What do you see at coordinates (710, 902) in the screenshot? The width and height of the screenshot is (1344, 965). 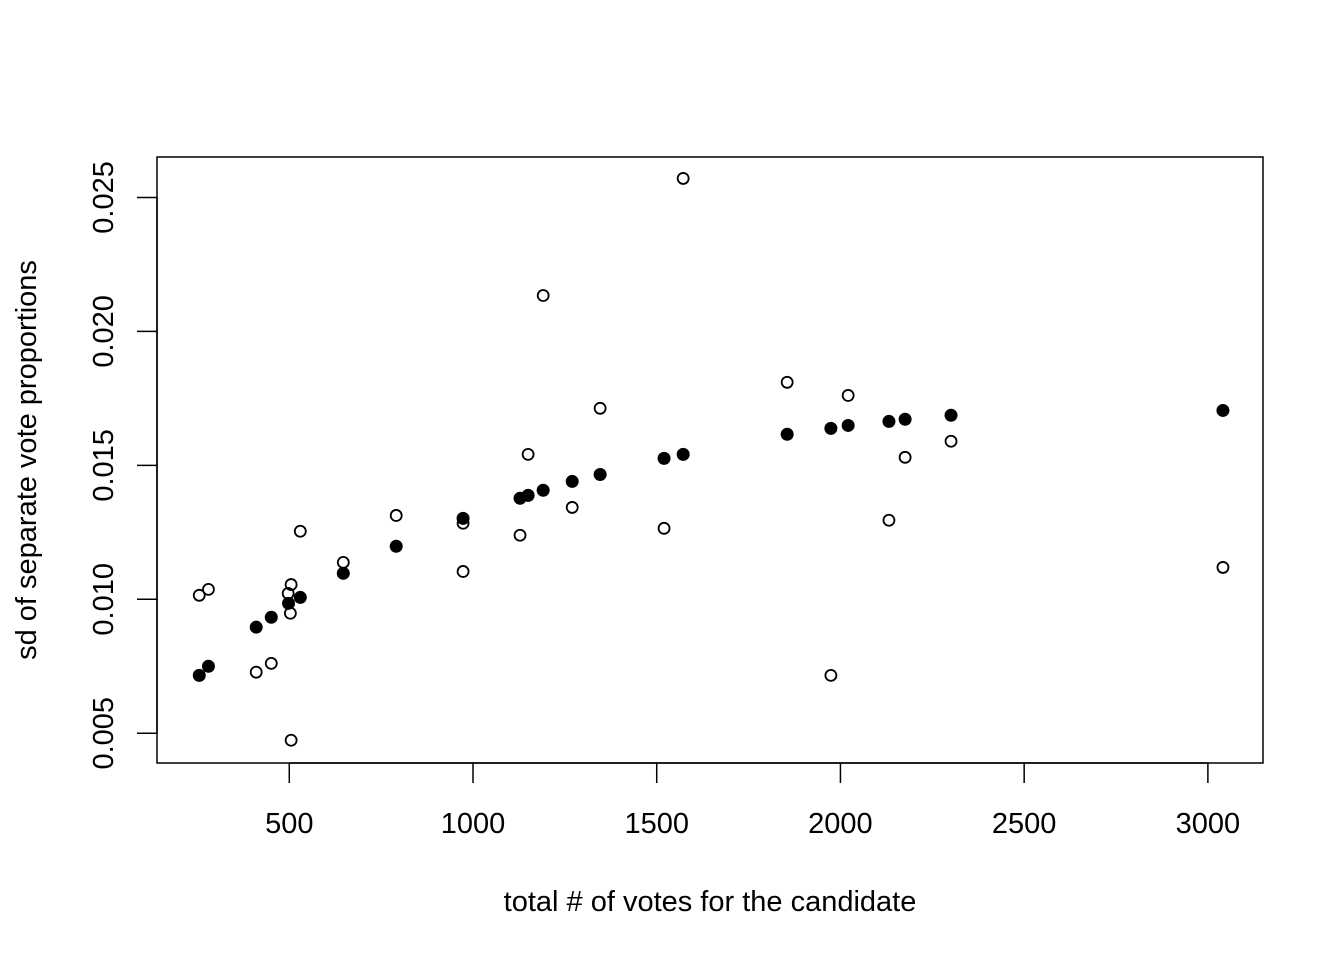 I see `x-axis-label: total # of votes for the candidate` at bounding box center [710, 902].